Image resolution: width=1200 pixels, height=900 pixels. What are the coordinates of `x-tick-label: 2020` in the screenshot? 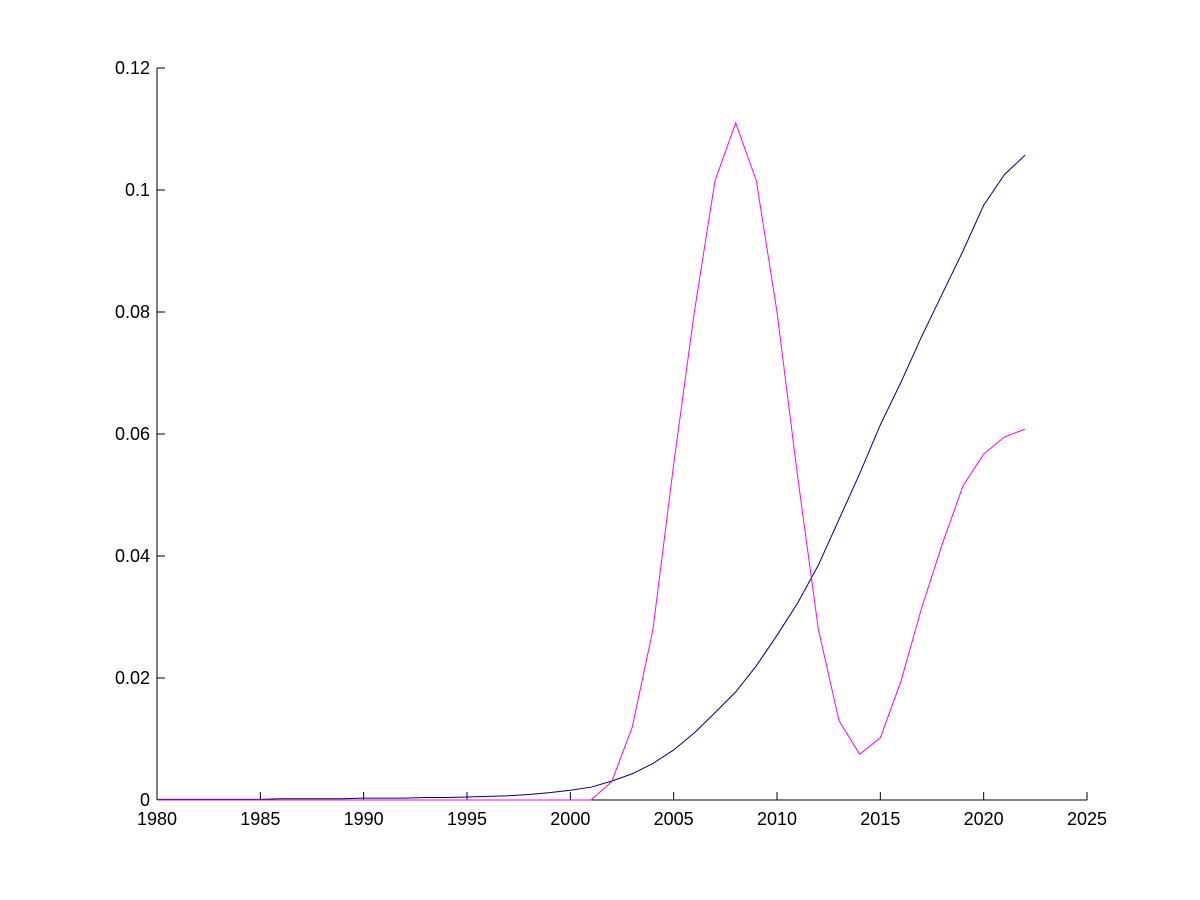 It's located at (984, 819).